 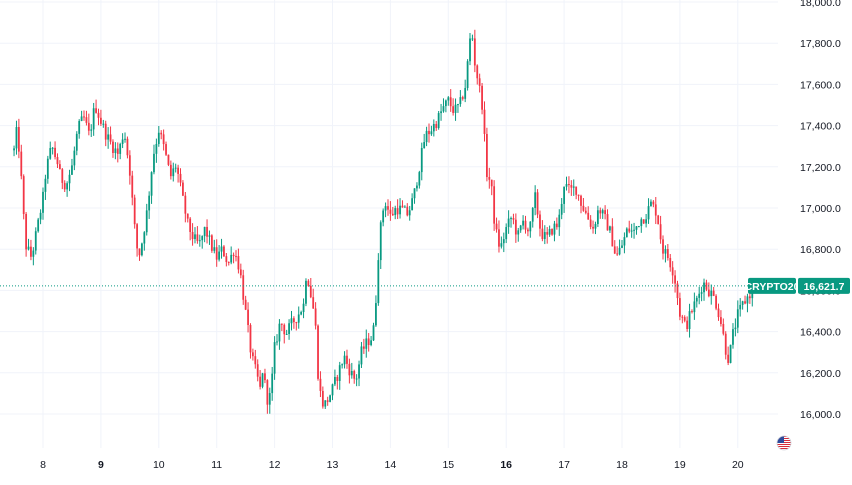 I want to click on y-tick-label: 16,400.0, so click(x=820, y=333).